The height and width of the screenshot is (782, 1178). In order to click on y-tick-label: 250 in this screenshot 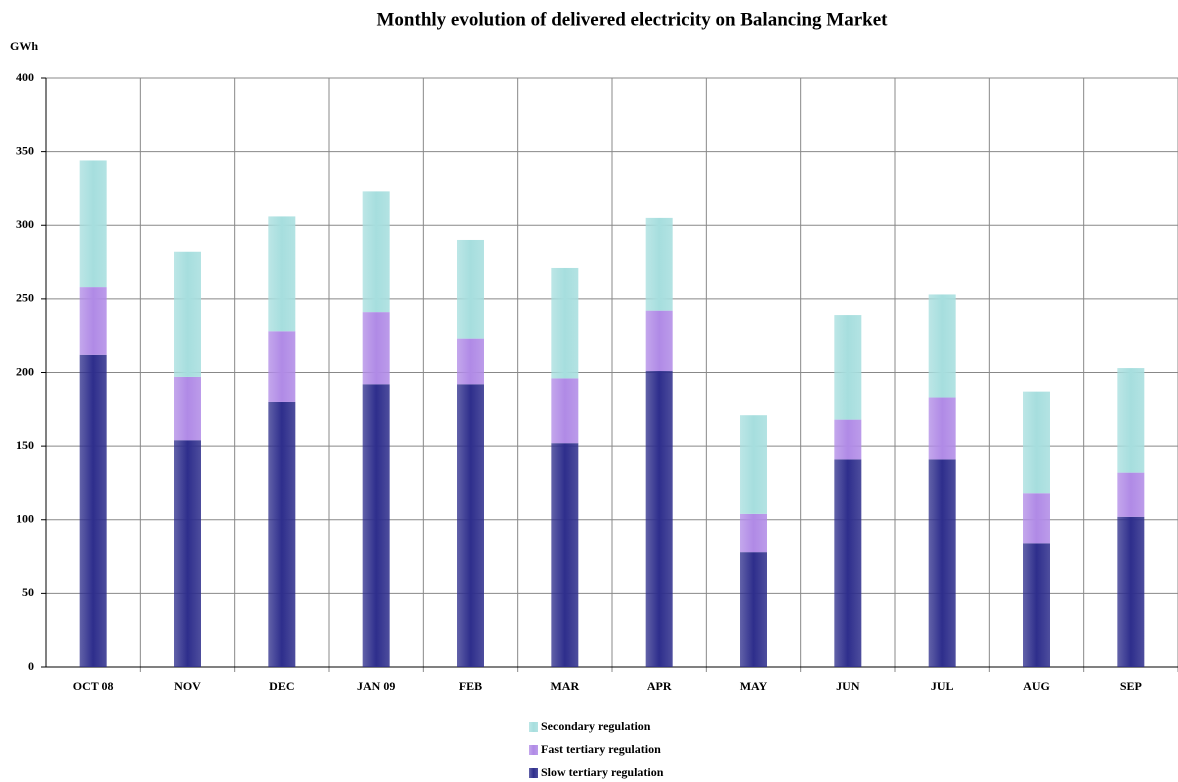, I will do `click(25, 298)`.